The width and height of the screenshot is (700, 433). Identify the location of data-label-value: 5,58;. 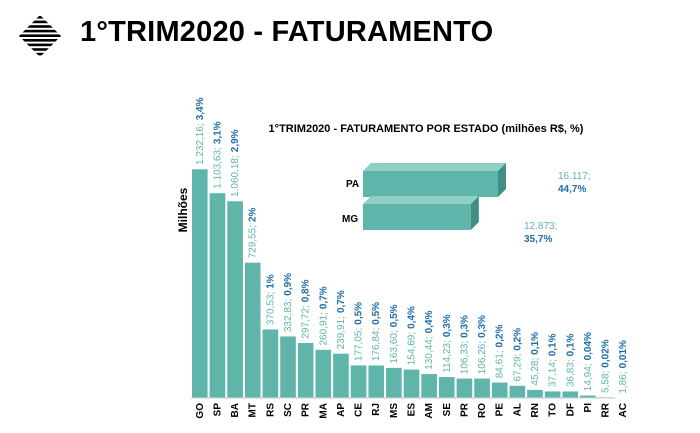
(606, 382).